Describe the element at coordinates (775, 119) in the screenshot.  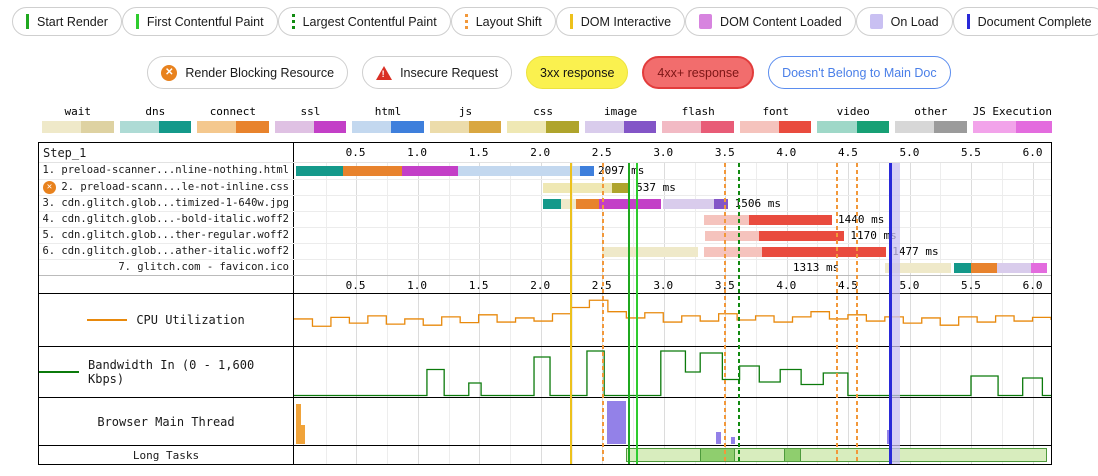
I see `type-font: font` at that location.